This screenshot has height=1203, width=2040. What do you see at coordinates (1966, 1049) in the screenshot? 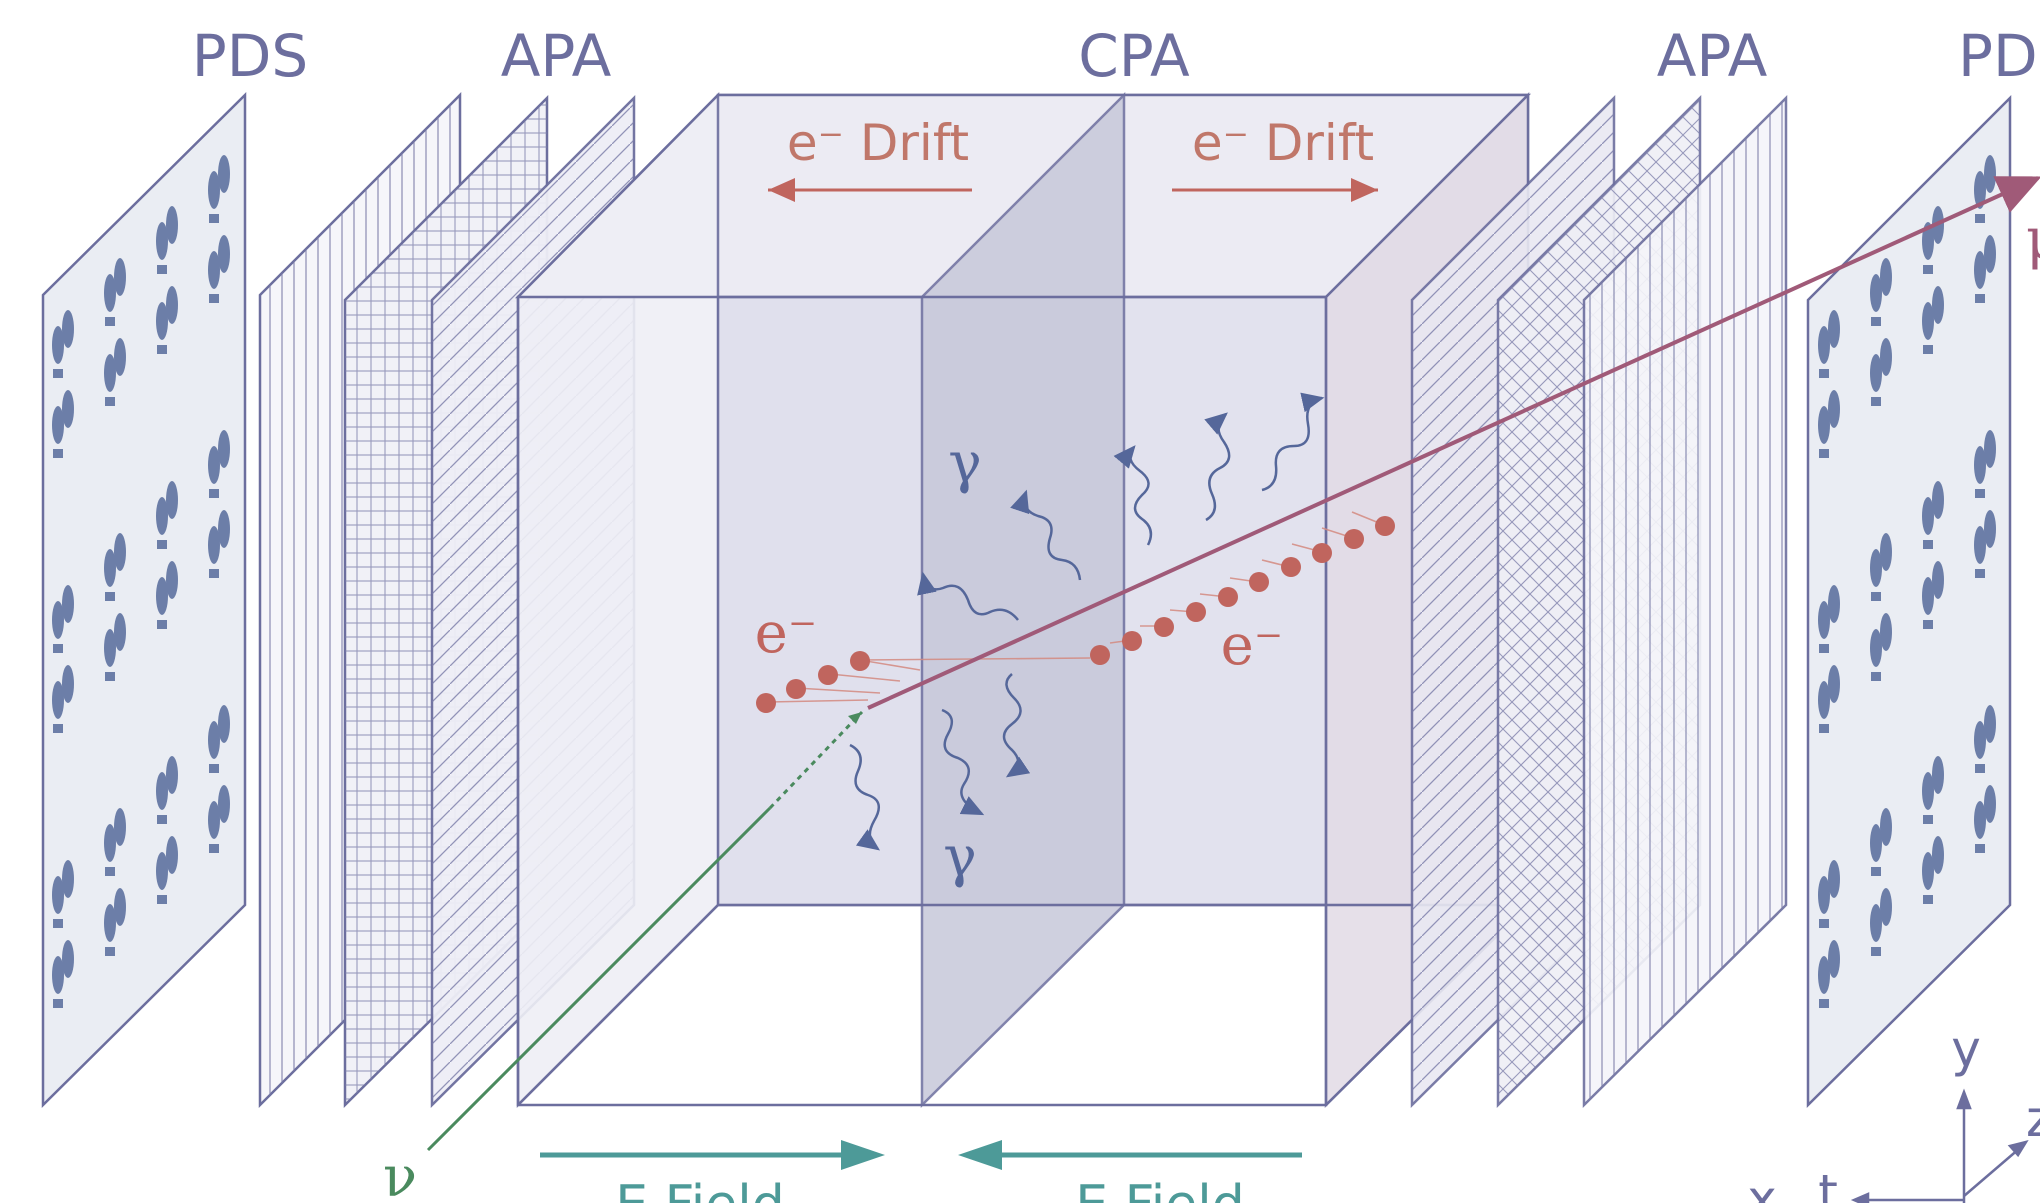
I see `axis-y-label: y` at bounding box center [1966, 1049].